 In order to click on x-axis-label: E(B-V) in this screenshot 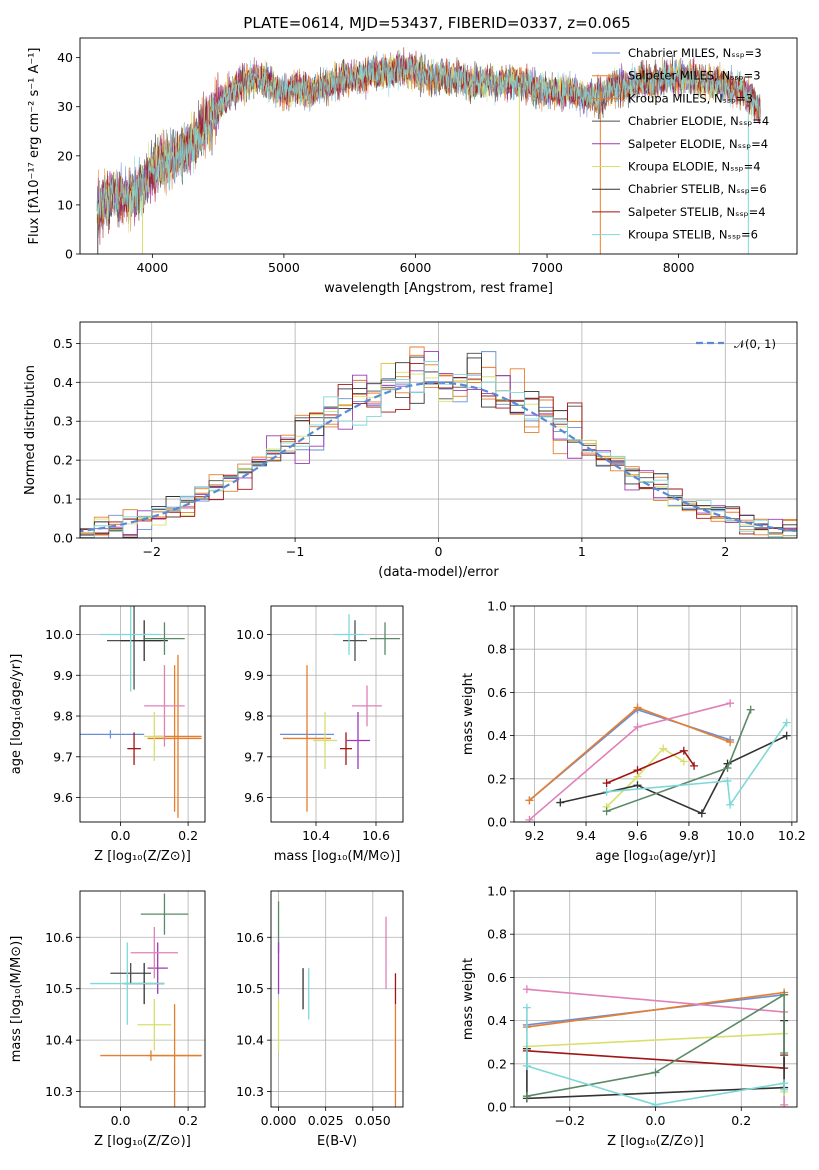, I will do `click(337, 1141)`.